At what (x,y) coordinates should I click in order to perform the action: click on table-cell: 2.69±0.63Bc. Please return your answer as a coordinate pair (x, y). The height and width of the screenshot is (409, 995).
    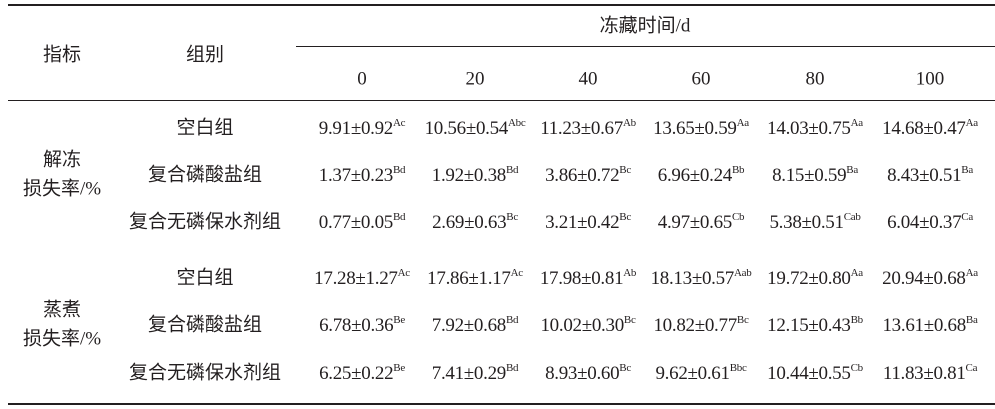
    Looking at the image, I should click on (475, 222).